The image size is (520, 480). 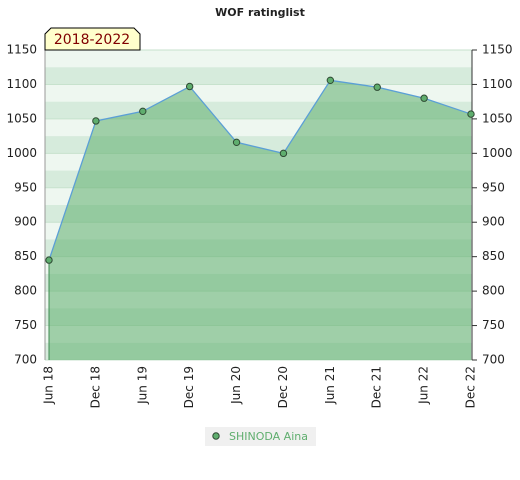 I want to click on y2-tick-label: 1000, so click(x=497, y=153).